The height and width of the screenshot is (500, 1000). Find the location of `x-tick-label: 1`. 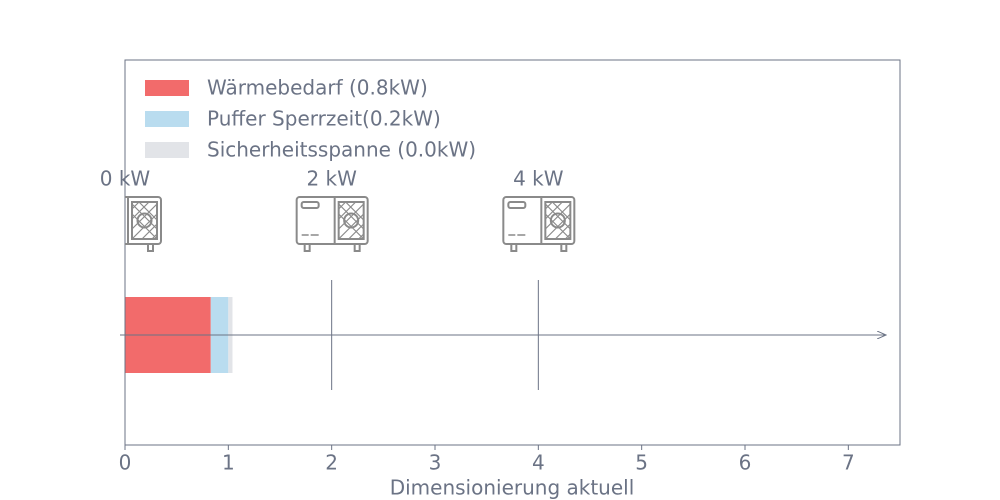

x-tick-label: 1 is located at coordinates (228, 463).